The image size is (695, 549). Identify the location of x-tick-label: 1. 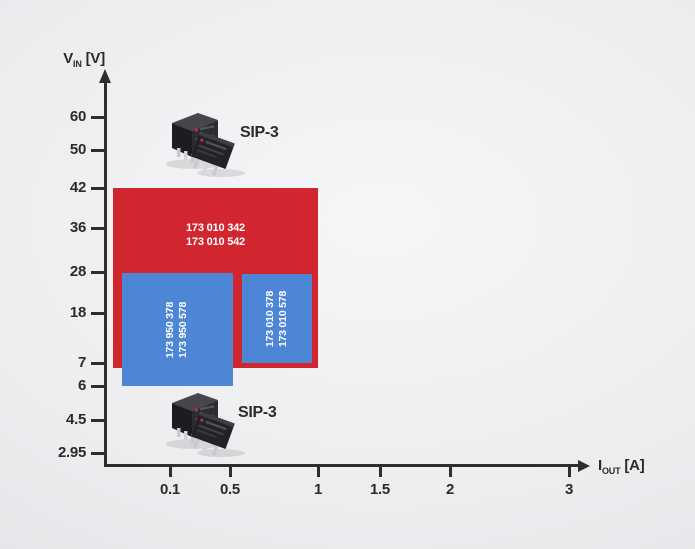
(318, 489).